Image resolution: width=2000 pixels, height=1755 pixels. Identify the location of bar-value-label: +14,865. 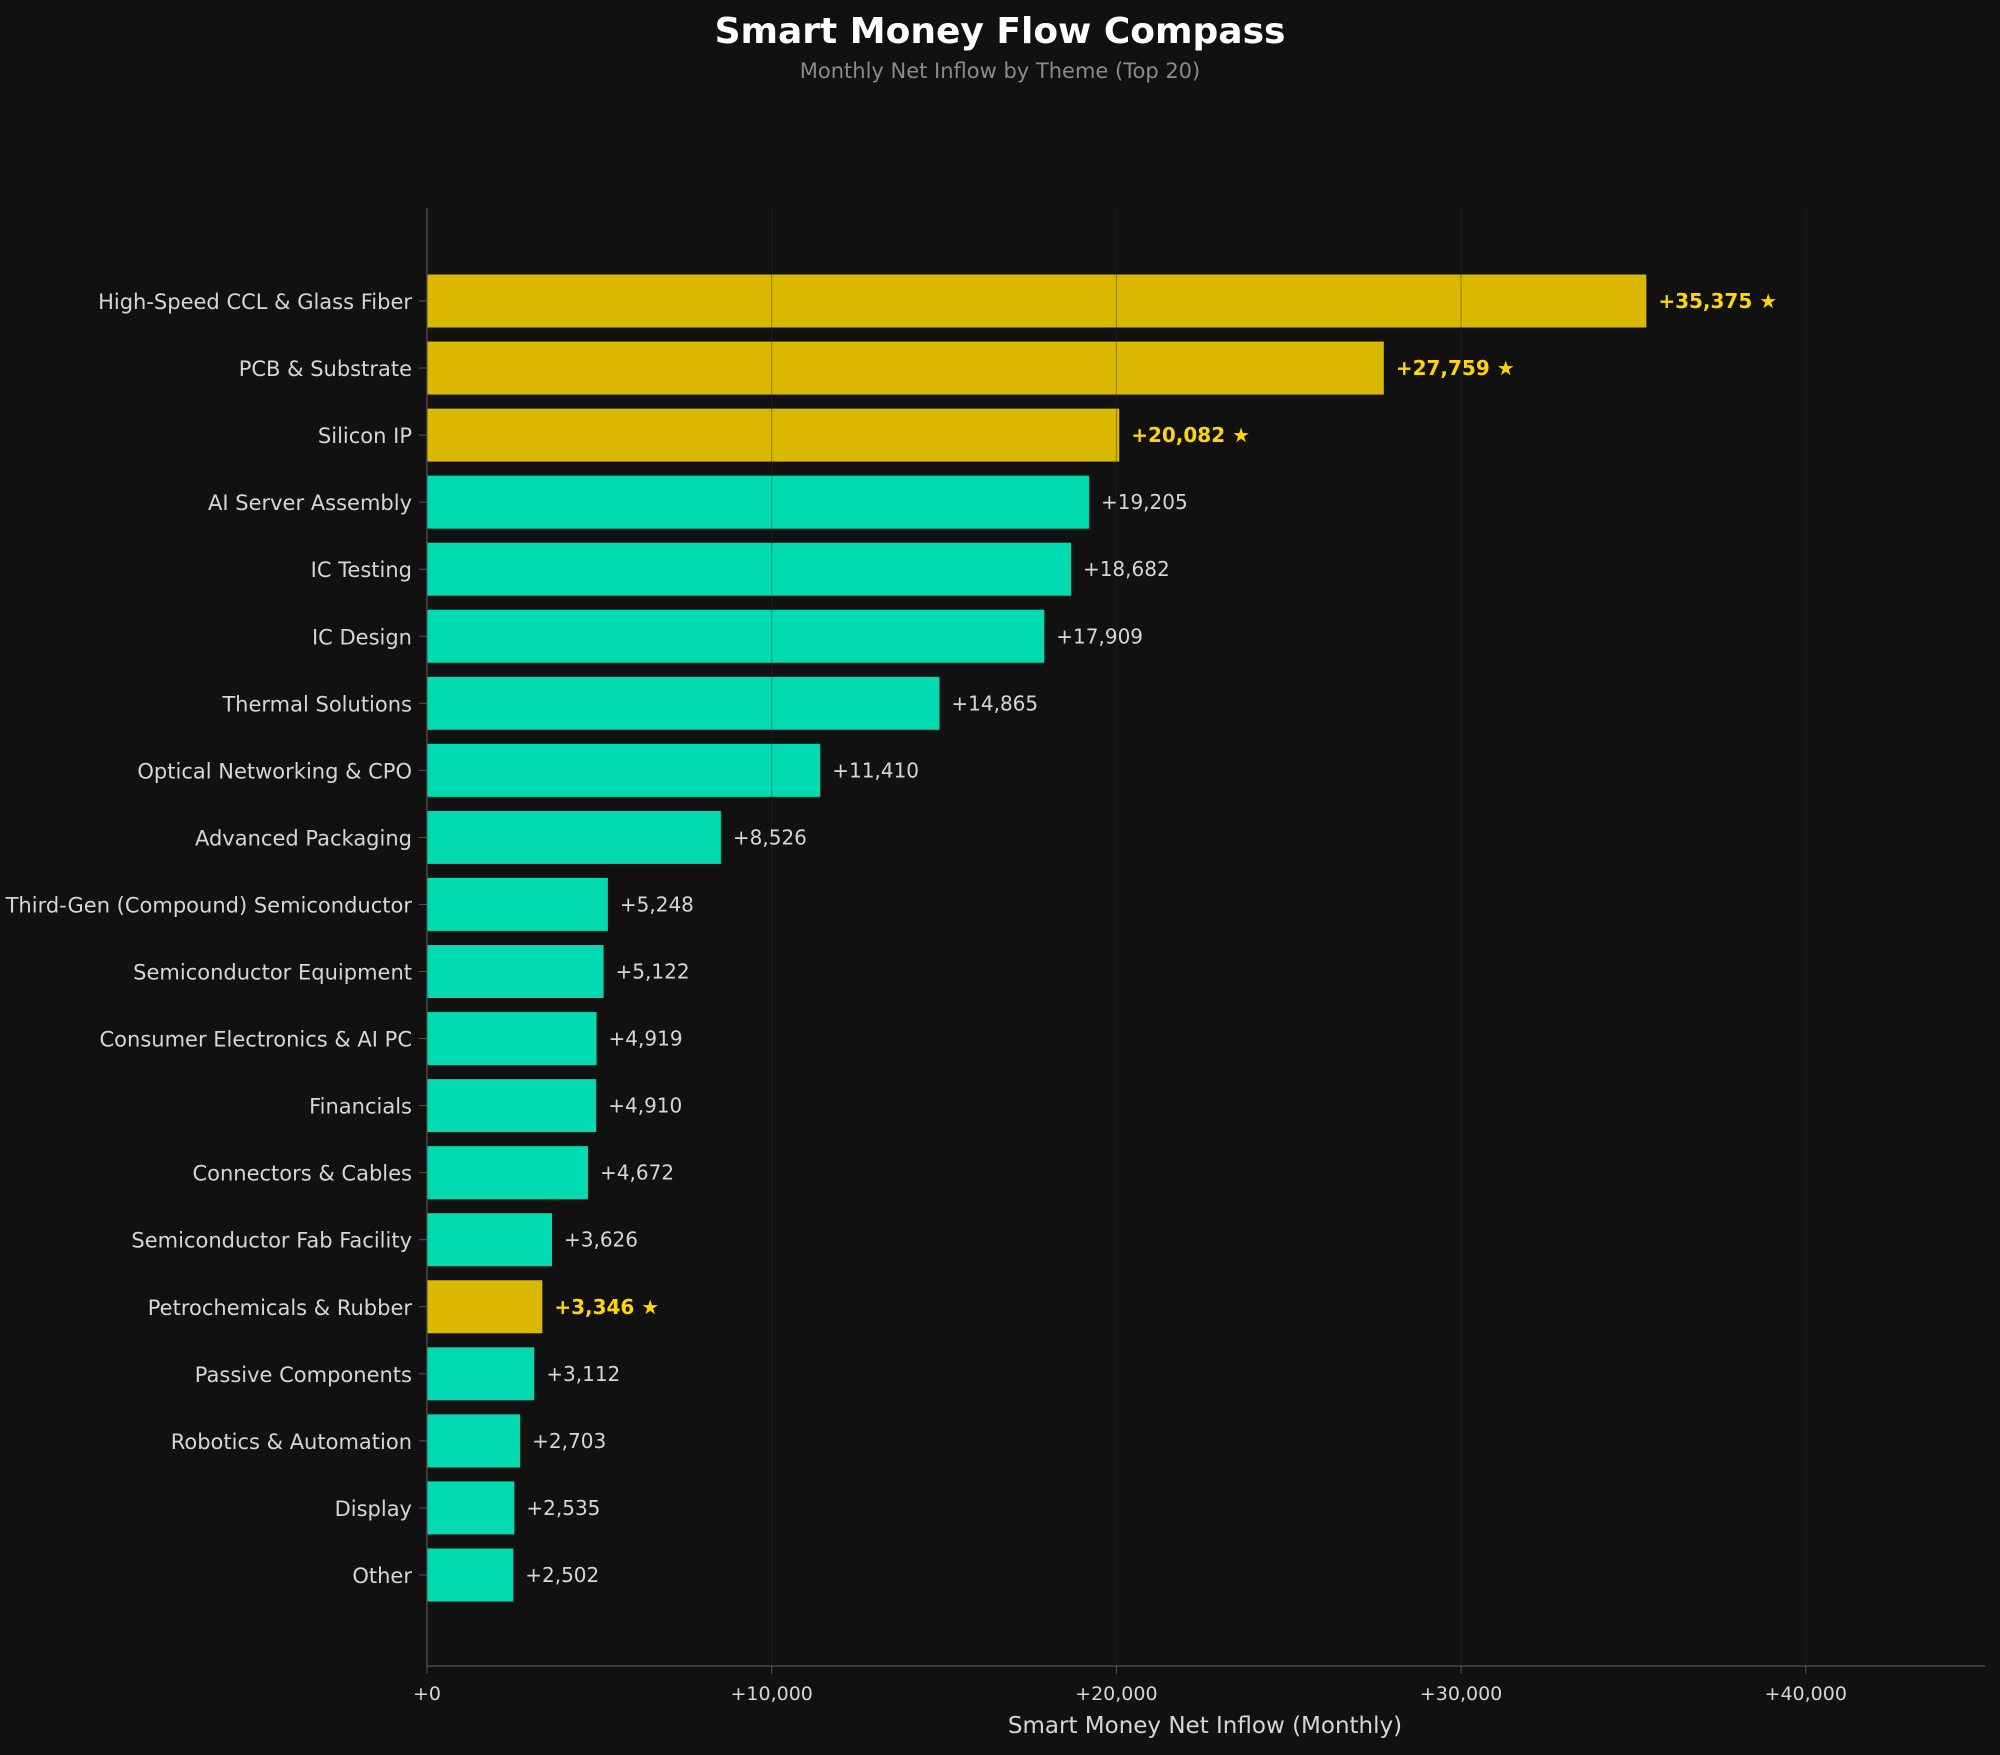
(994, 703).